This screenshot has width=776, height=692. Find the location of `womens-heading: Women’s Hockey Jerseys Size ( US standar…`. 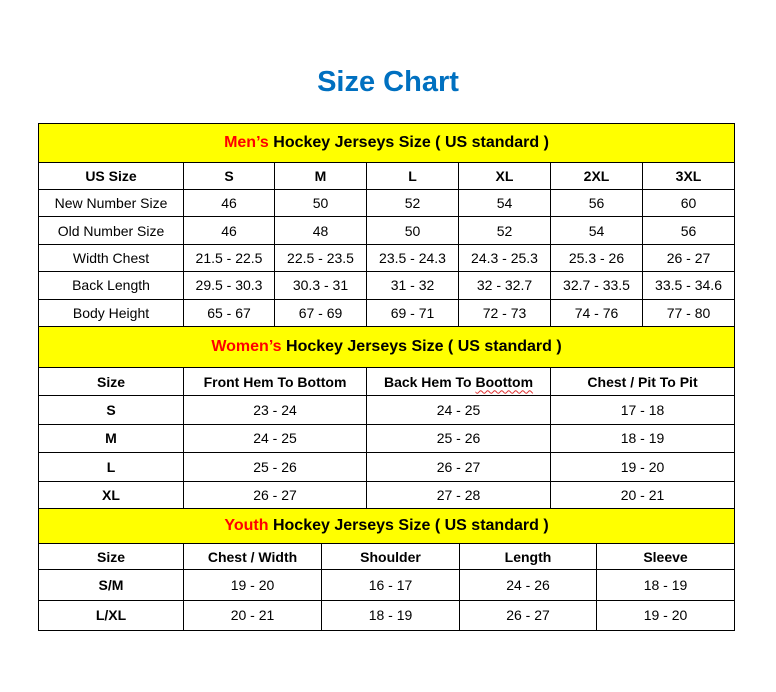

womens-heading: Women’s Hockey Jerseys Size ( US standar… is located at coordinates (386, 347).